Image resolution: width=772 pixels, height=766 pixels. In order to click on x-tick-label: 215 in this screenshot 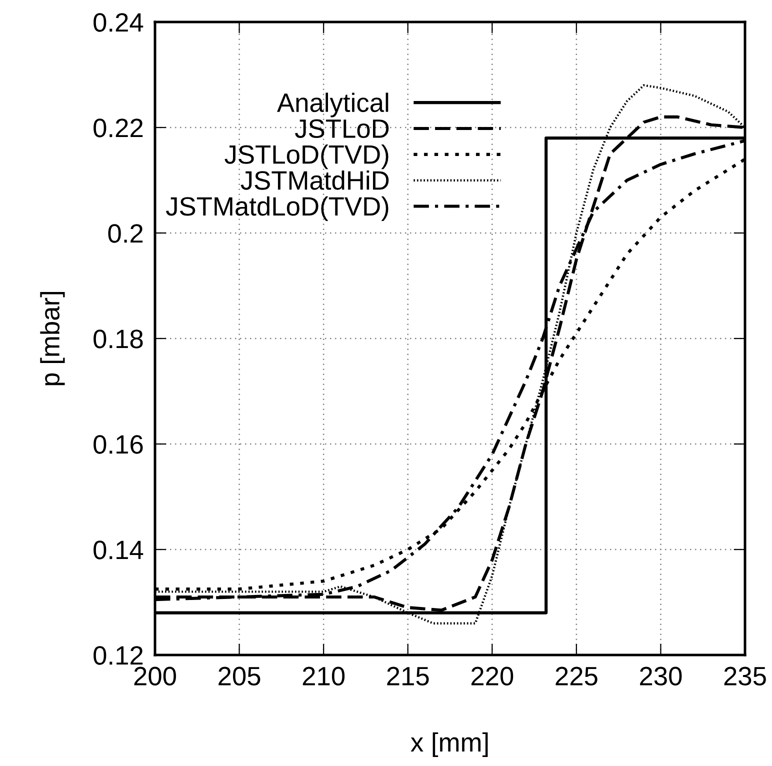, I will do `click(408, 676)`.